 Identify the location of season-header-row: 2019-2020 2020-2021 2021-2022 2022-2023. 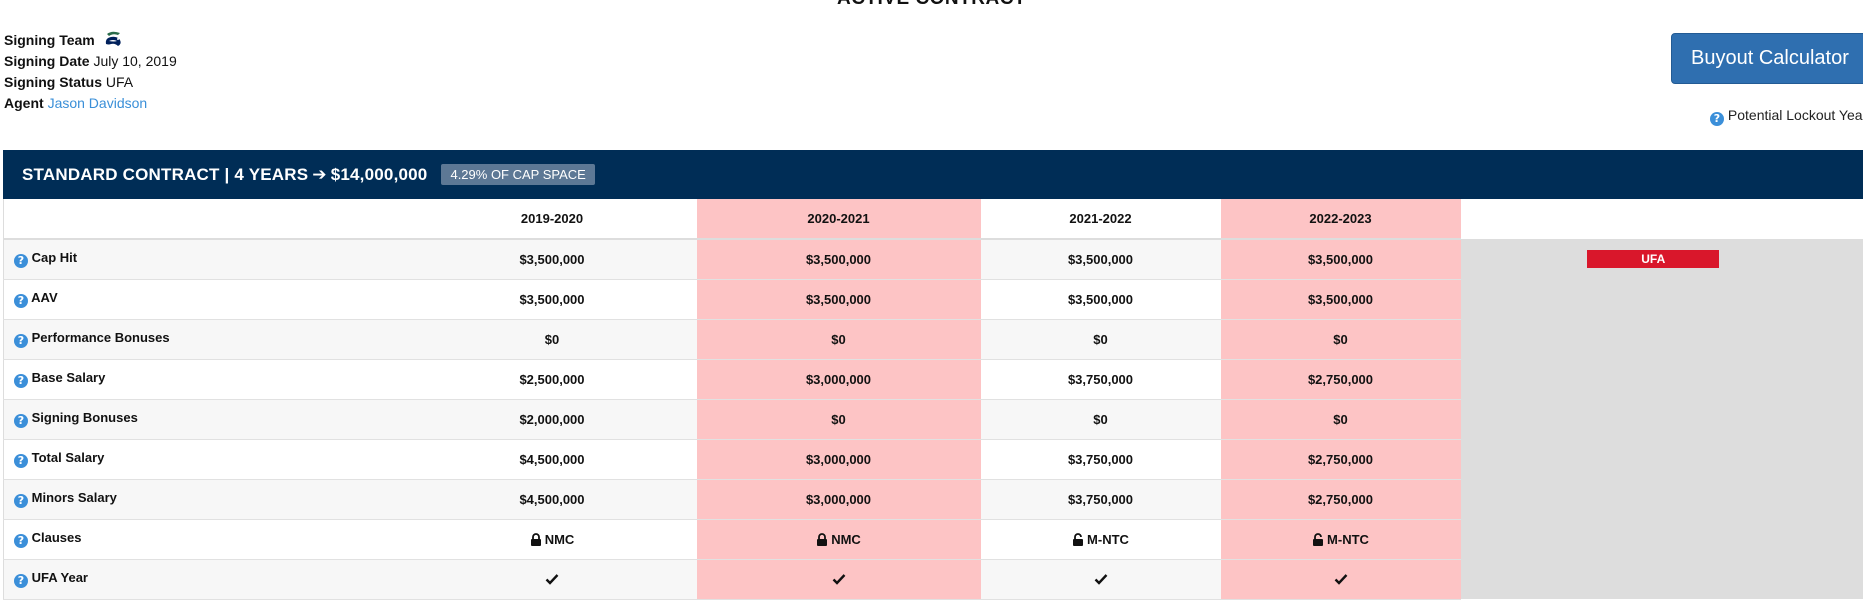
(933, 219).